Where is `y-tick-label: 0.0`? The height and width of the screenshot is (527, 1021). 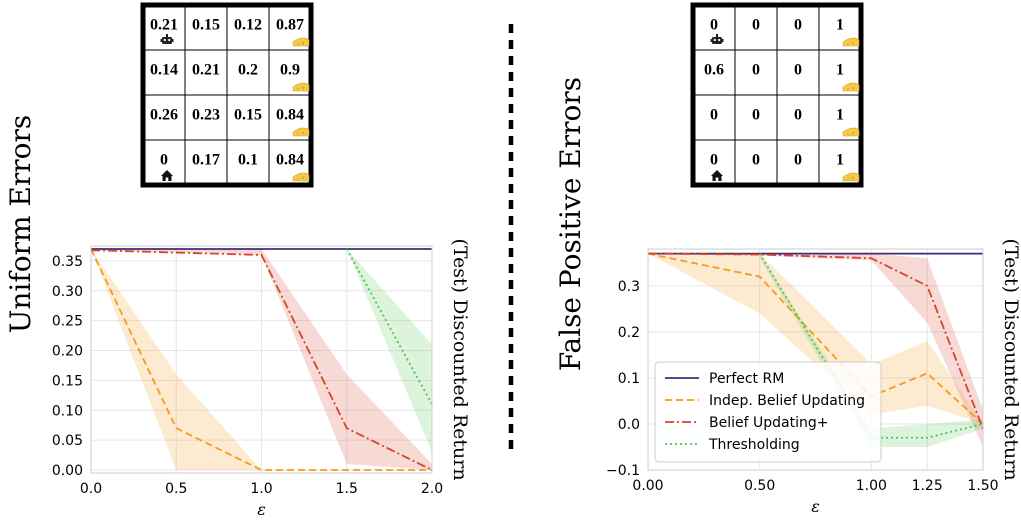 y-tick-label: 0.0 is located at coordinates (629, 425).